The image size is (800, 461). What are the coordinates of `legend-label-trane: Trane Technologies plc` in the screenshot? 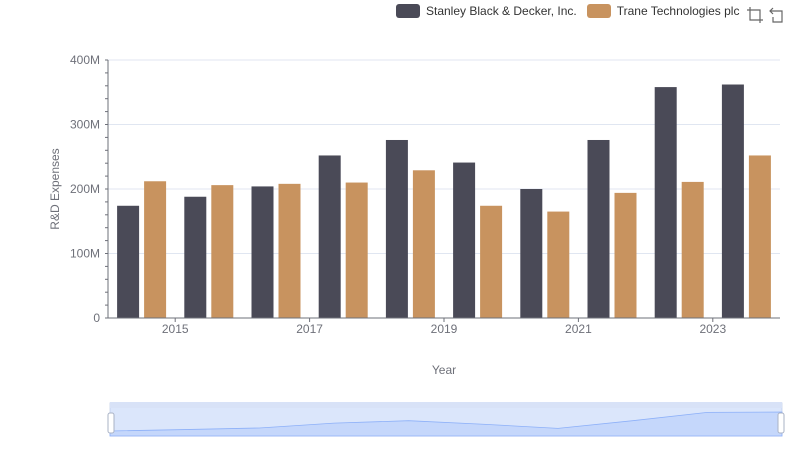 It's located at (678, 11).